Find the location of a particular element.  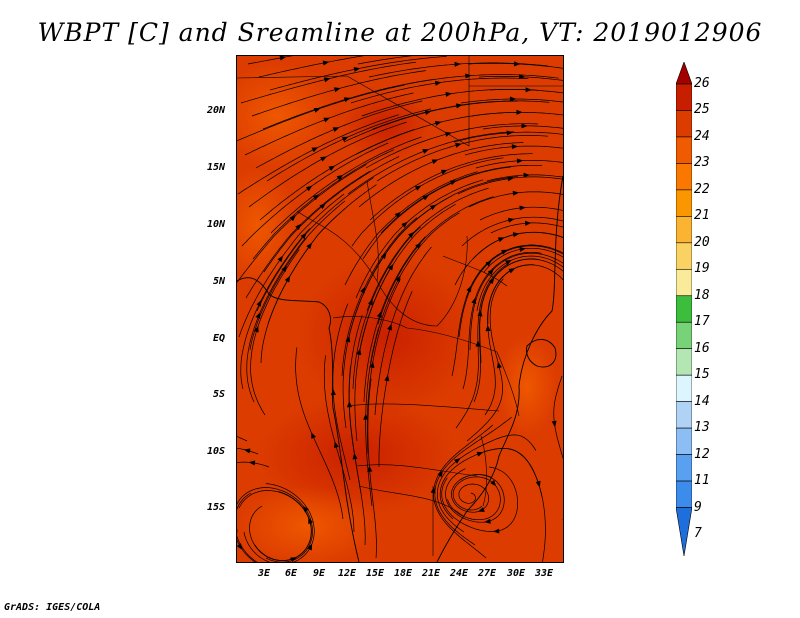

lon-label-6e: 6E is located at coordinates (291, 573).